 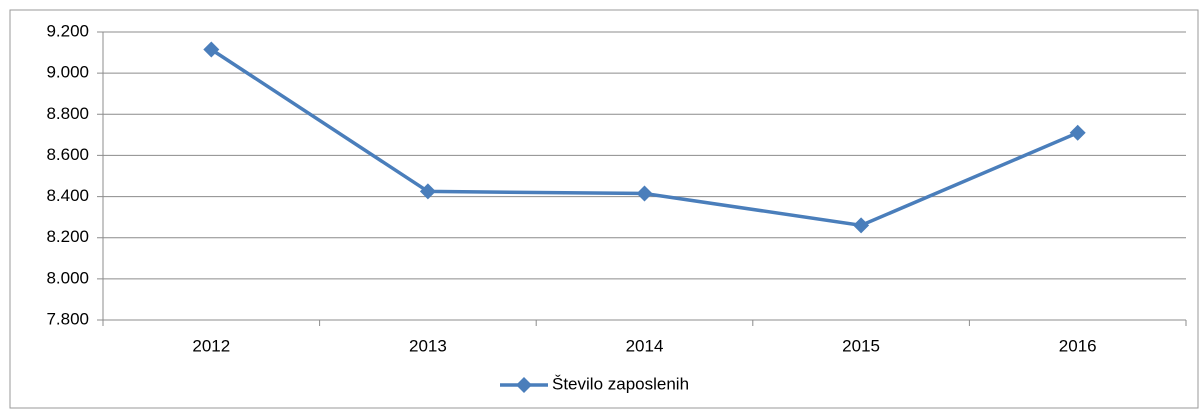 I want to click on x-tick-label: 2014, so click(x=645, y=345).